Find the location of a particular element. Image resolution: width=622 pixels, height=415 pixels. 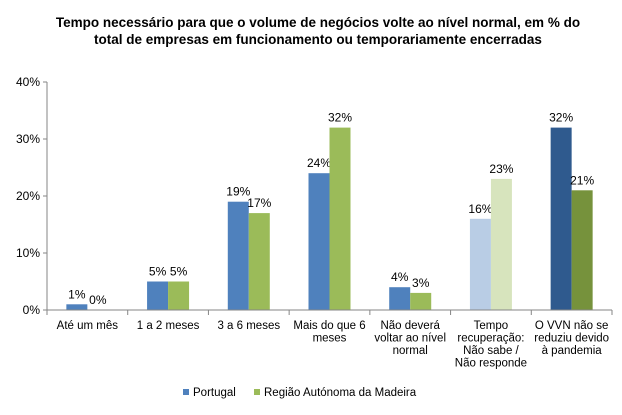

data-label: 1% is located at coordinates (77, 294).